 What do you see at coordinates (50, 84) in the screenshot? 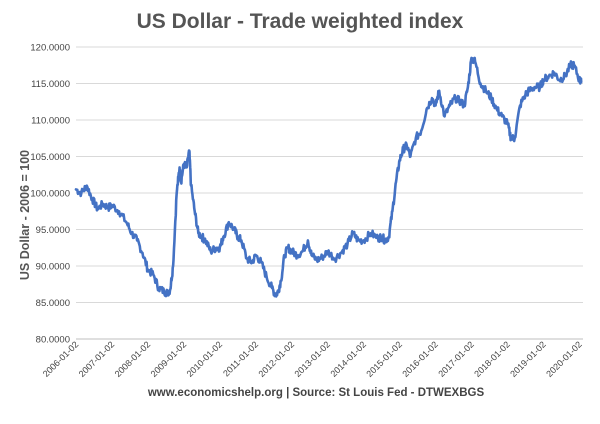
I see `y-tick-label: 115.0000` at bounding box center [50, 84].